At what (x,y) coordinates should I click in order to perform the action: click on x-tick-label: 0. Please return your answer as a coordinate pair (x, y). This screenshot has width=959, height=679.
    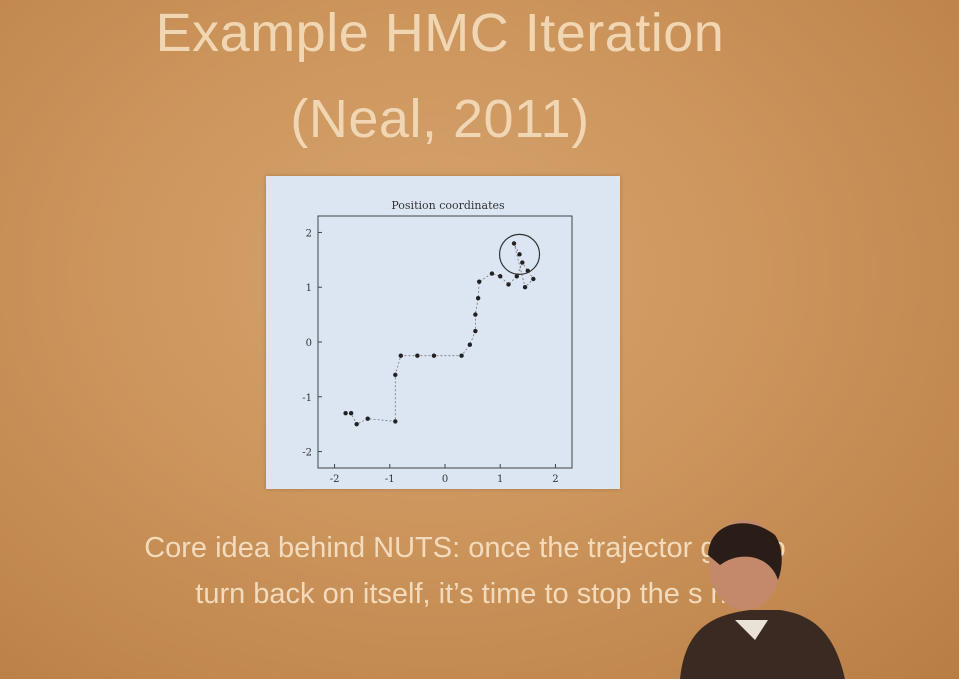
    Looking at the image, I should click on (445, 479).